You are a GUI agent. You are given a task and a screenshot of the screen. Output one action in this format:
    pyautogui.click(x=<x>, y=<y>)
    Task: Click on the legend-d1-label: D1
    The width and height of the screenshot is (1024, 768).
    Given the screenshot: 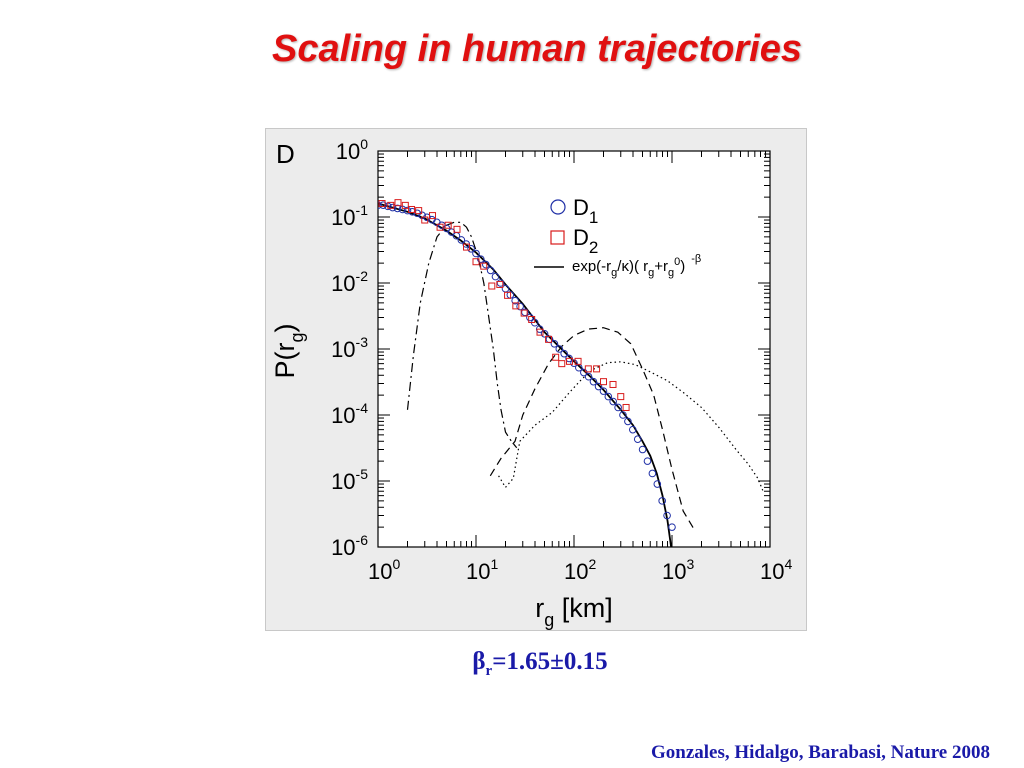 What is the action you would take?
    pyautogui.click(x=585, y=211)
    